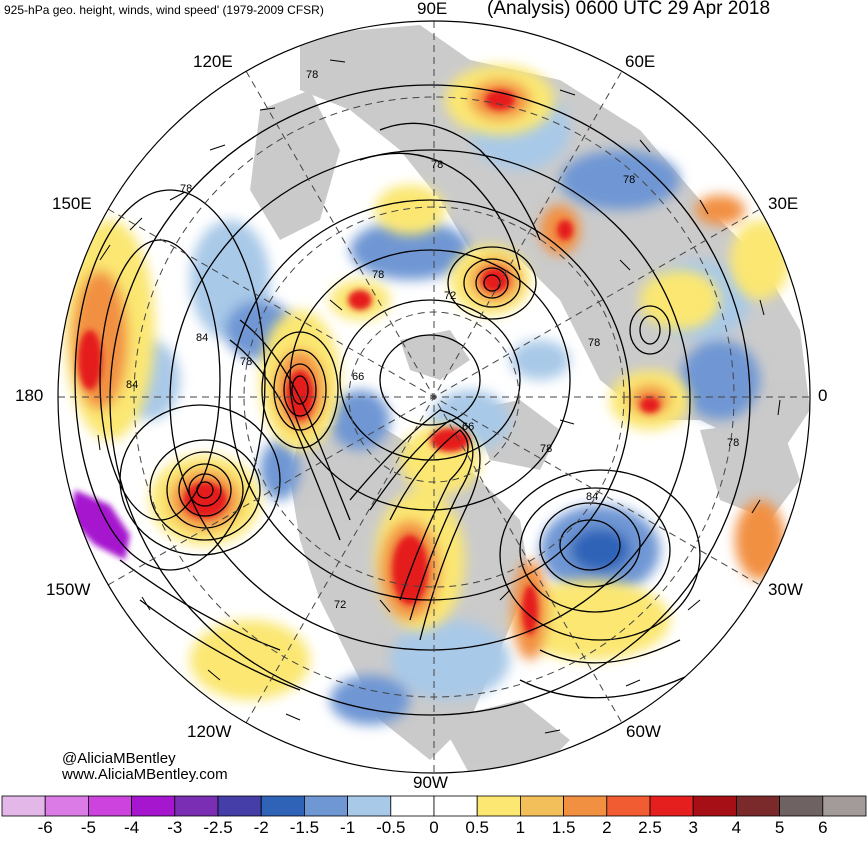 The image size is (868, 865). Describe the element at coordinates (823, 395) in the screenshot. I see `longitude-label-0: 0` at that location.